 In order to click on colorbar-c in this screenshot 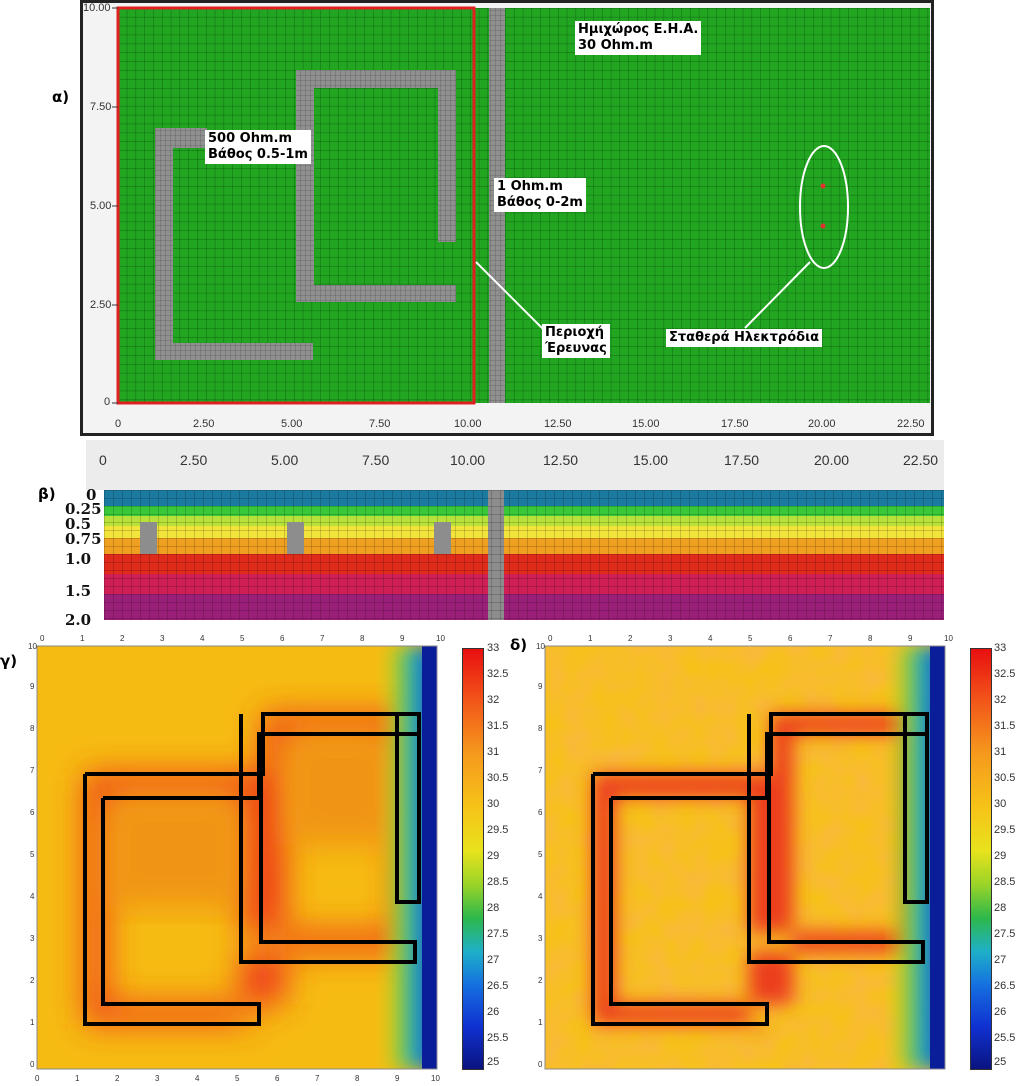, I will do `click(473, 859)`.